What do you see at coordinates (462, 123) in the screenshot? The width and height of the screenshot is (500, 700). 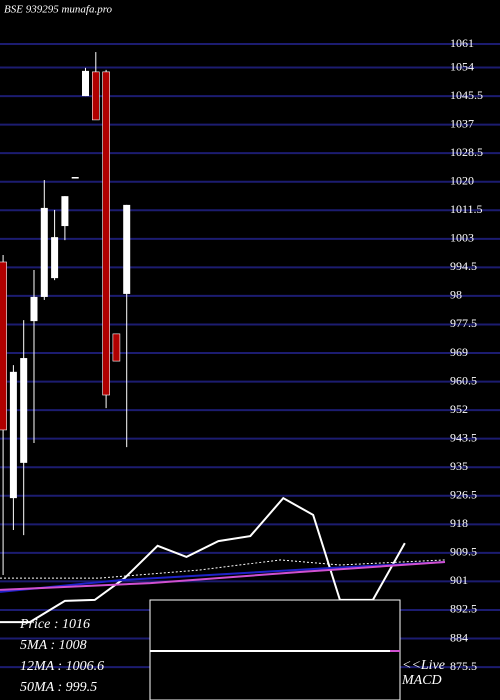 I see `y-tick-label: 1037` at bounding box center [462, 123].